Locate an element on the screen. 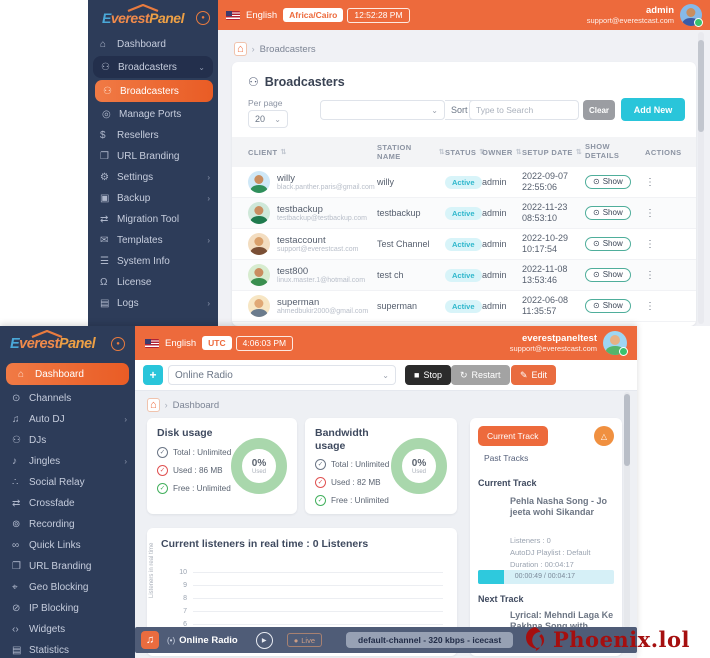  chart-gridline: 7 is located at coordinates (308, 611).